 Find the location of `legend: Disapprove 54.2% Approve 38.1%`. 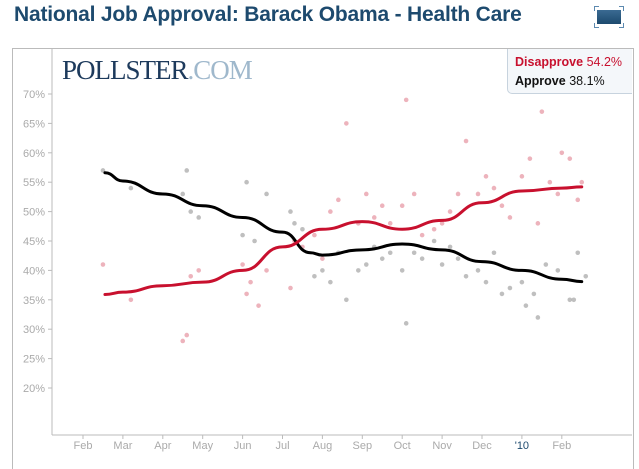

legend: Disapprove 54.2% Approve 38.1% is located at coordinates (569, 71).